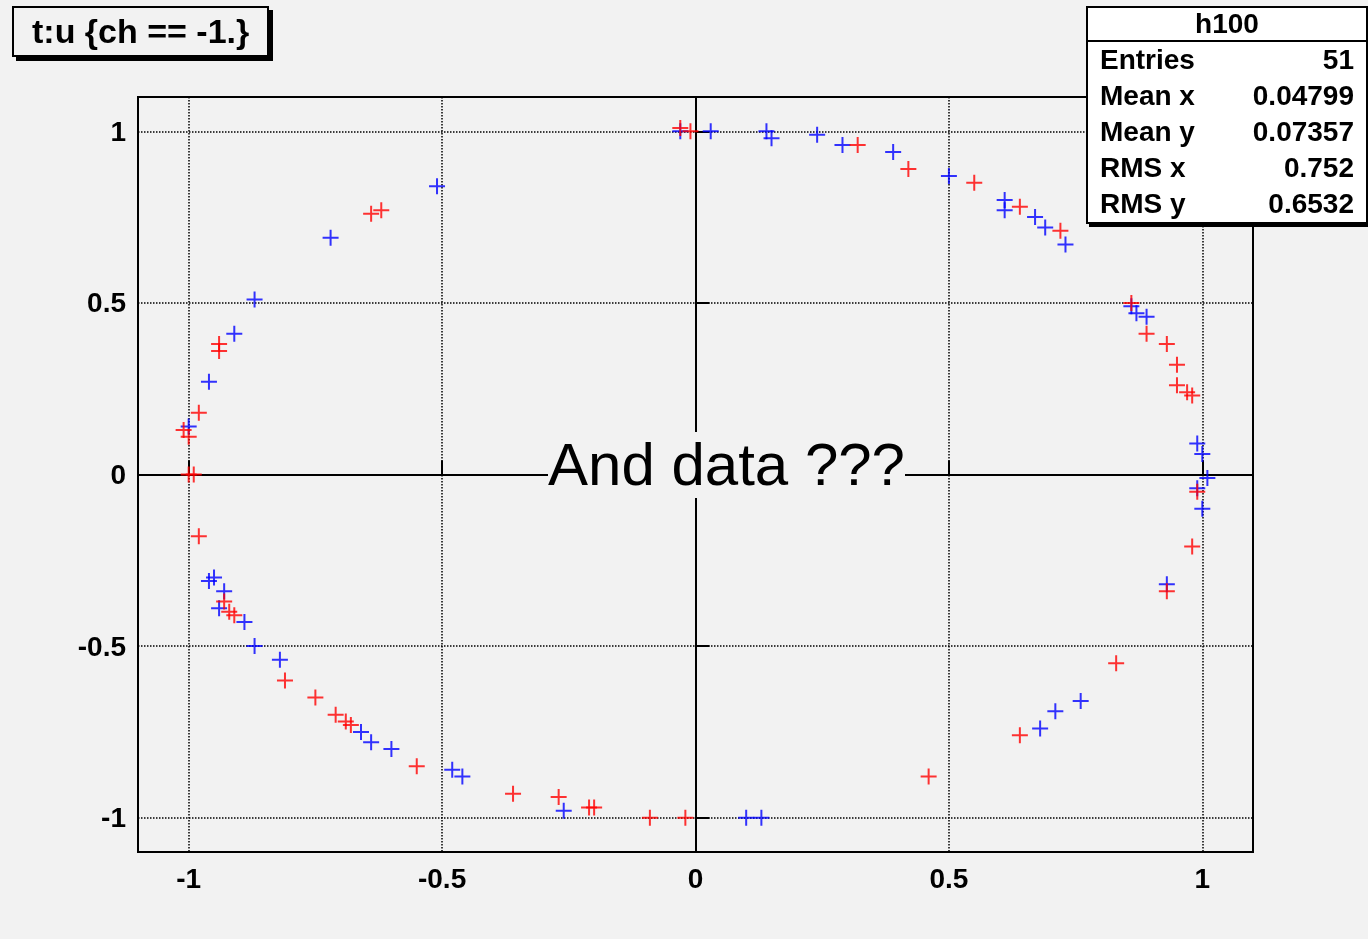 The height and width of the screenshot is (939, 1368). What do you see at coordinates (1227, 25) in the screenshot?
I see `text: h100` at bounding box center [1227, 25].